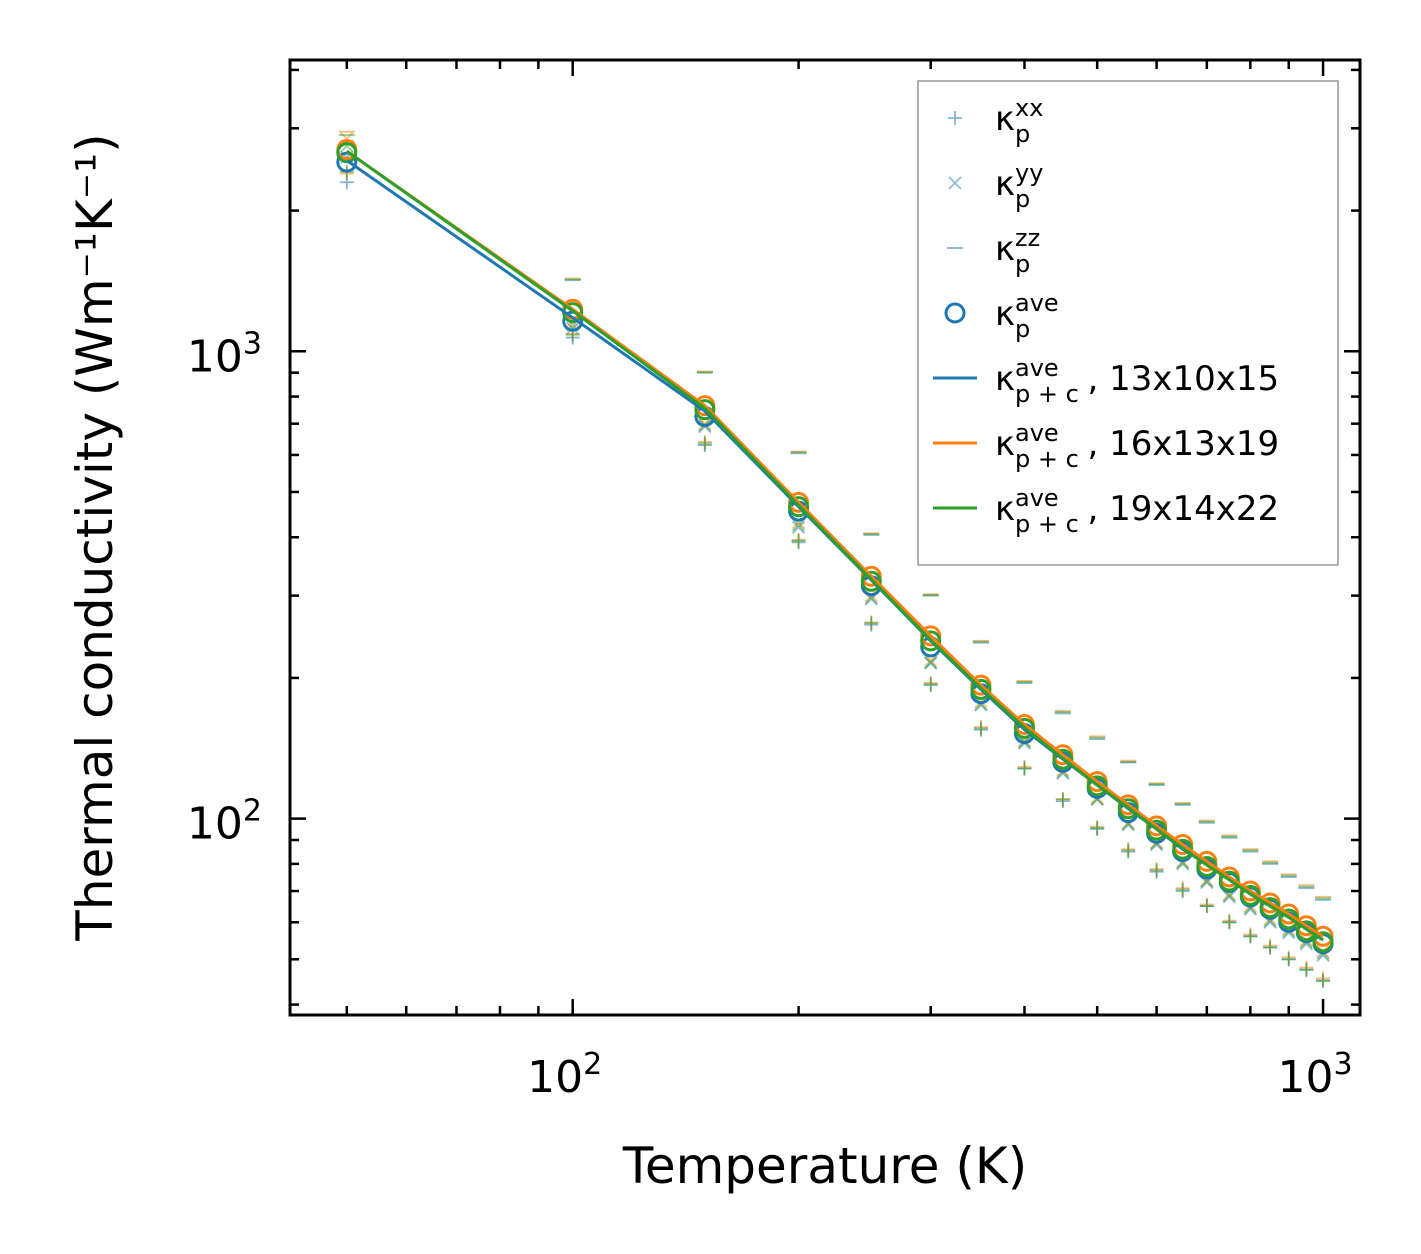 Image resolution: width=1421 pixels, height=1254 pixels. What do you see at coordinates (1315, 1075) in the screenshot?
I see `x-tick-label: 103` at bounding box center [1315, 1075].